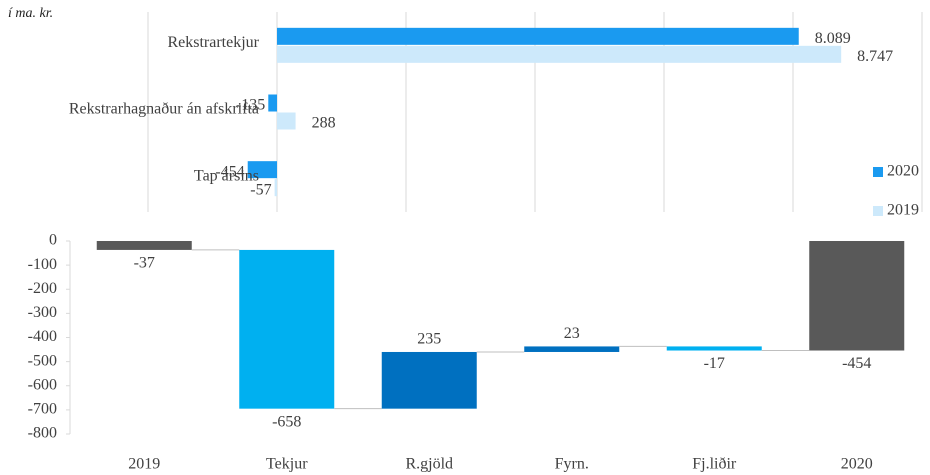 The image size is (930, 475). What do you see at coordinates (42, 384) in the screenshot?
I see `y-tick-label: -600` at bounding box center [42, 384].